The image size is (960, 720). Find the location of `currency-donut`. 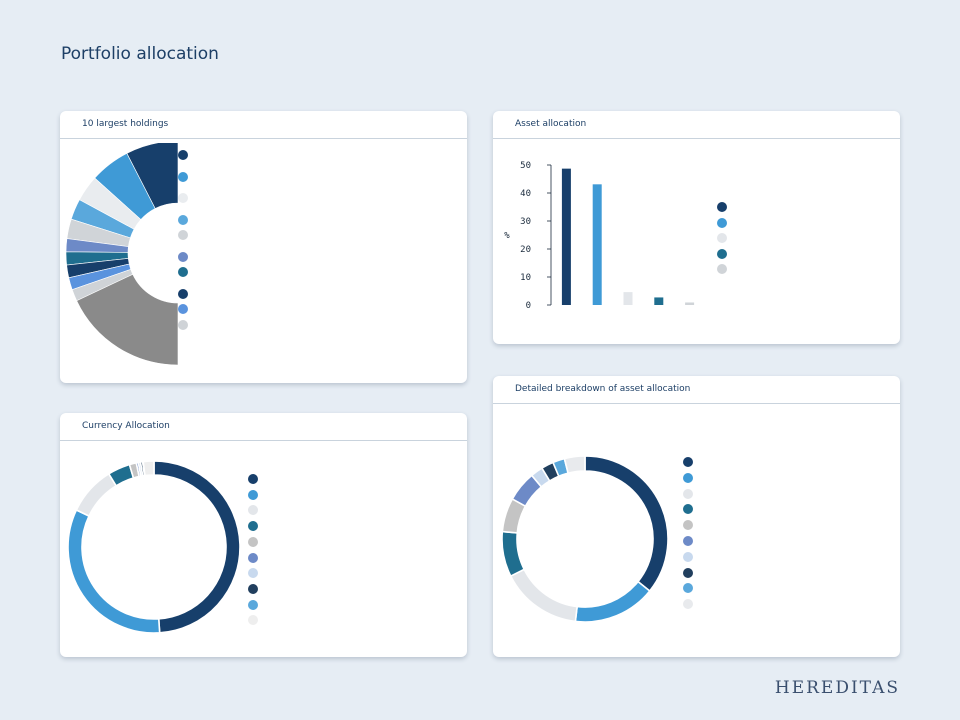

currency-donut is located at coordinates (154, 547).